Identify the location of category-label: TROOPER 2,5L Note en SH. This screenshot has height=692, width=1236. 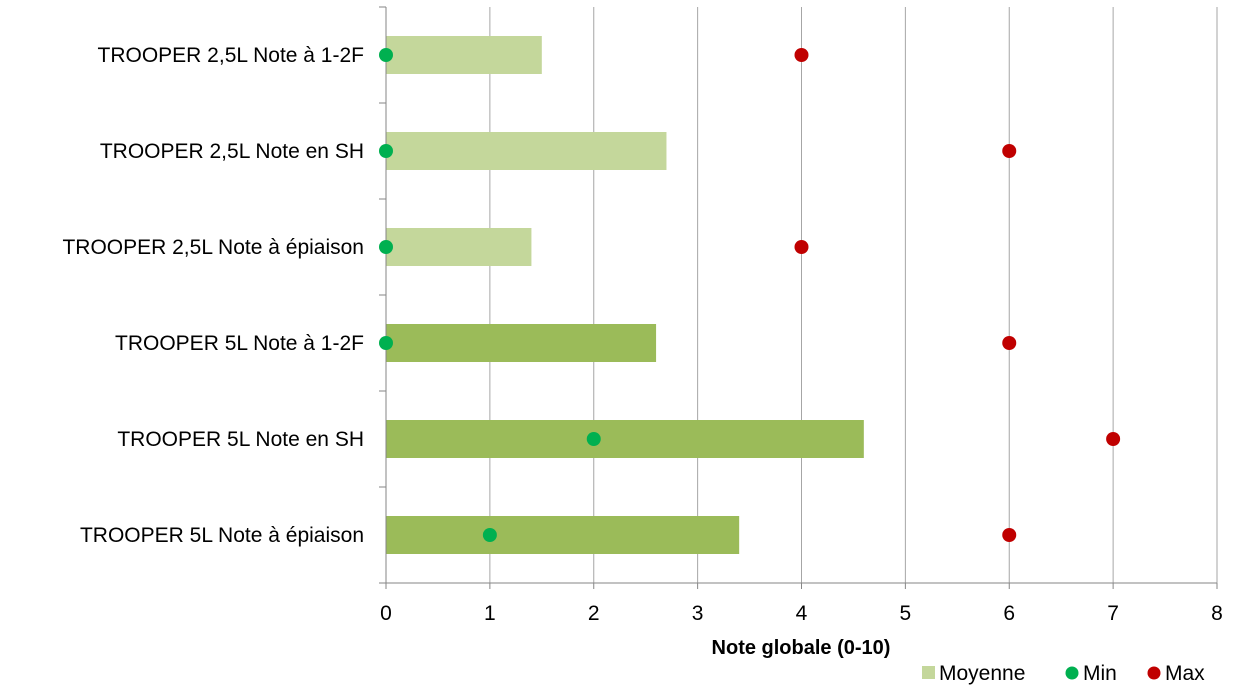
(232, 151).